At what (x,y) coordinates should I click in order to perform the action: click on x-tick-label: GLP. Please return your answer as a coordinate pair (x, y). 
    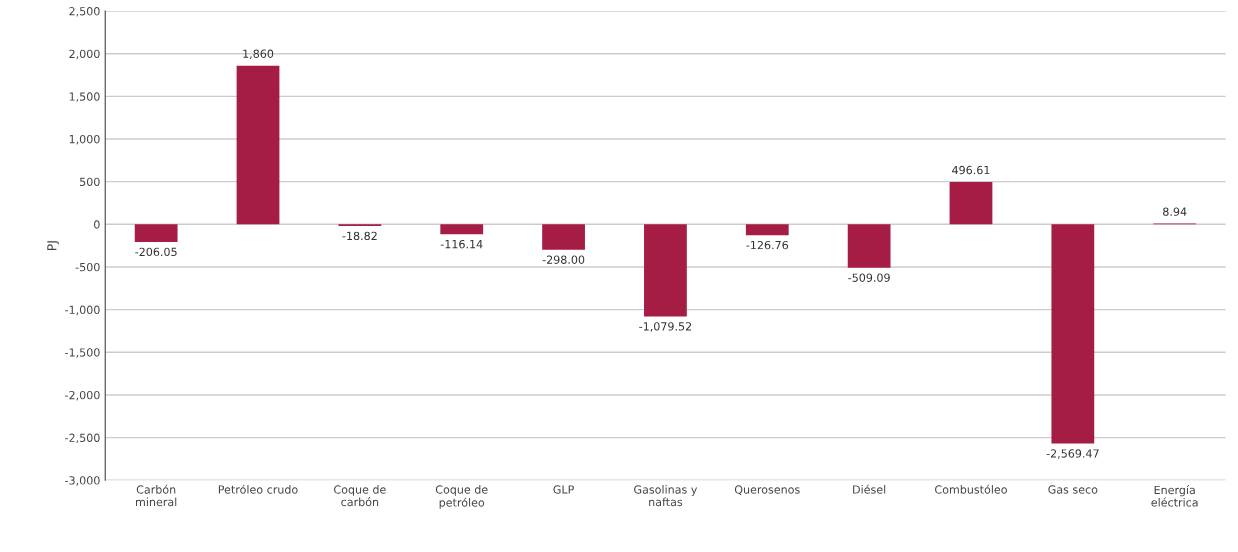
    Looking at the image, I should click on (563, 489).